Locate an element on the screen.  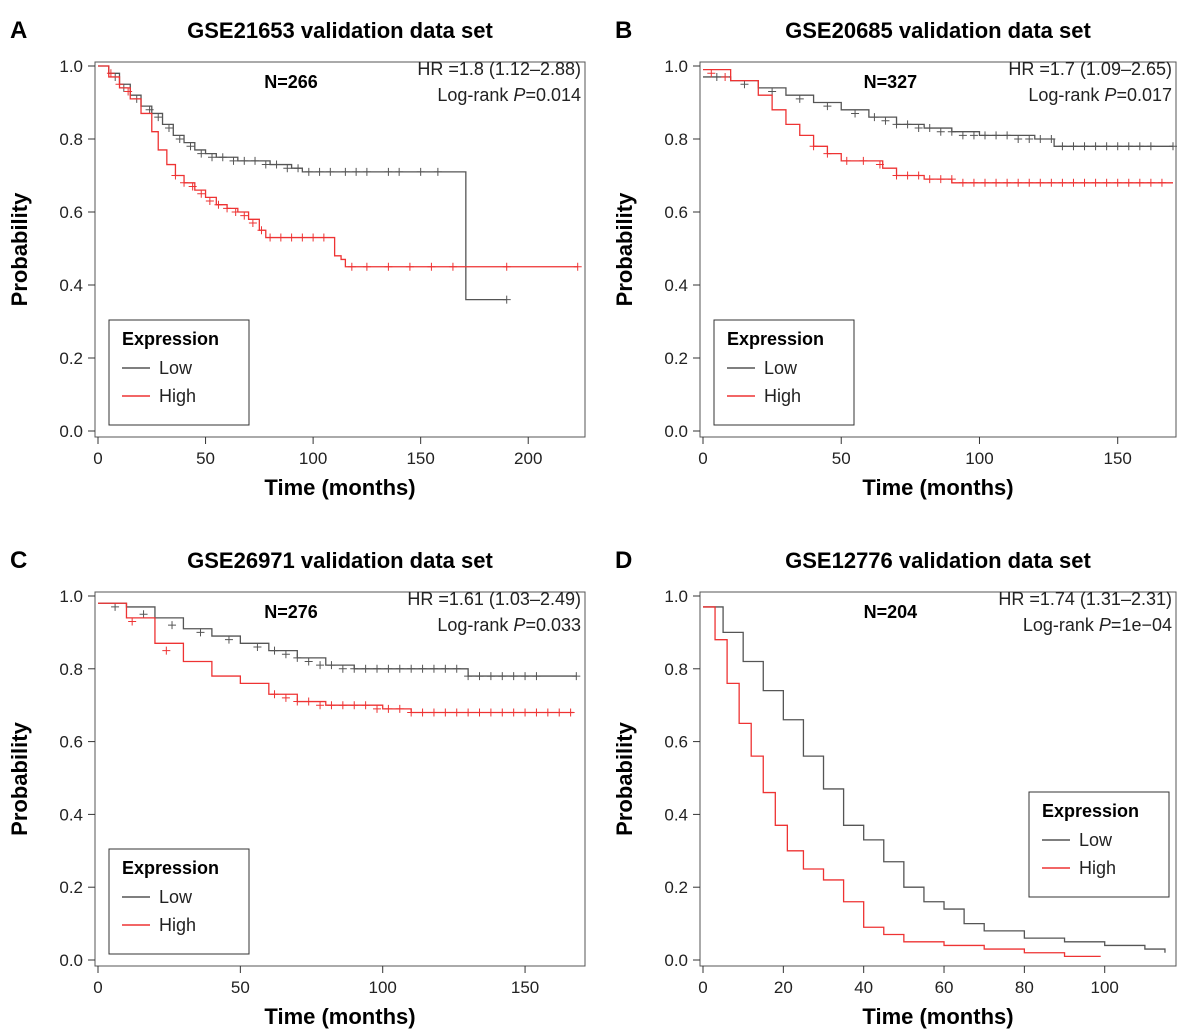
legend-label-high: High is located at coordinates (177, 925).